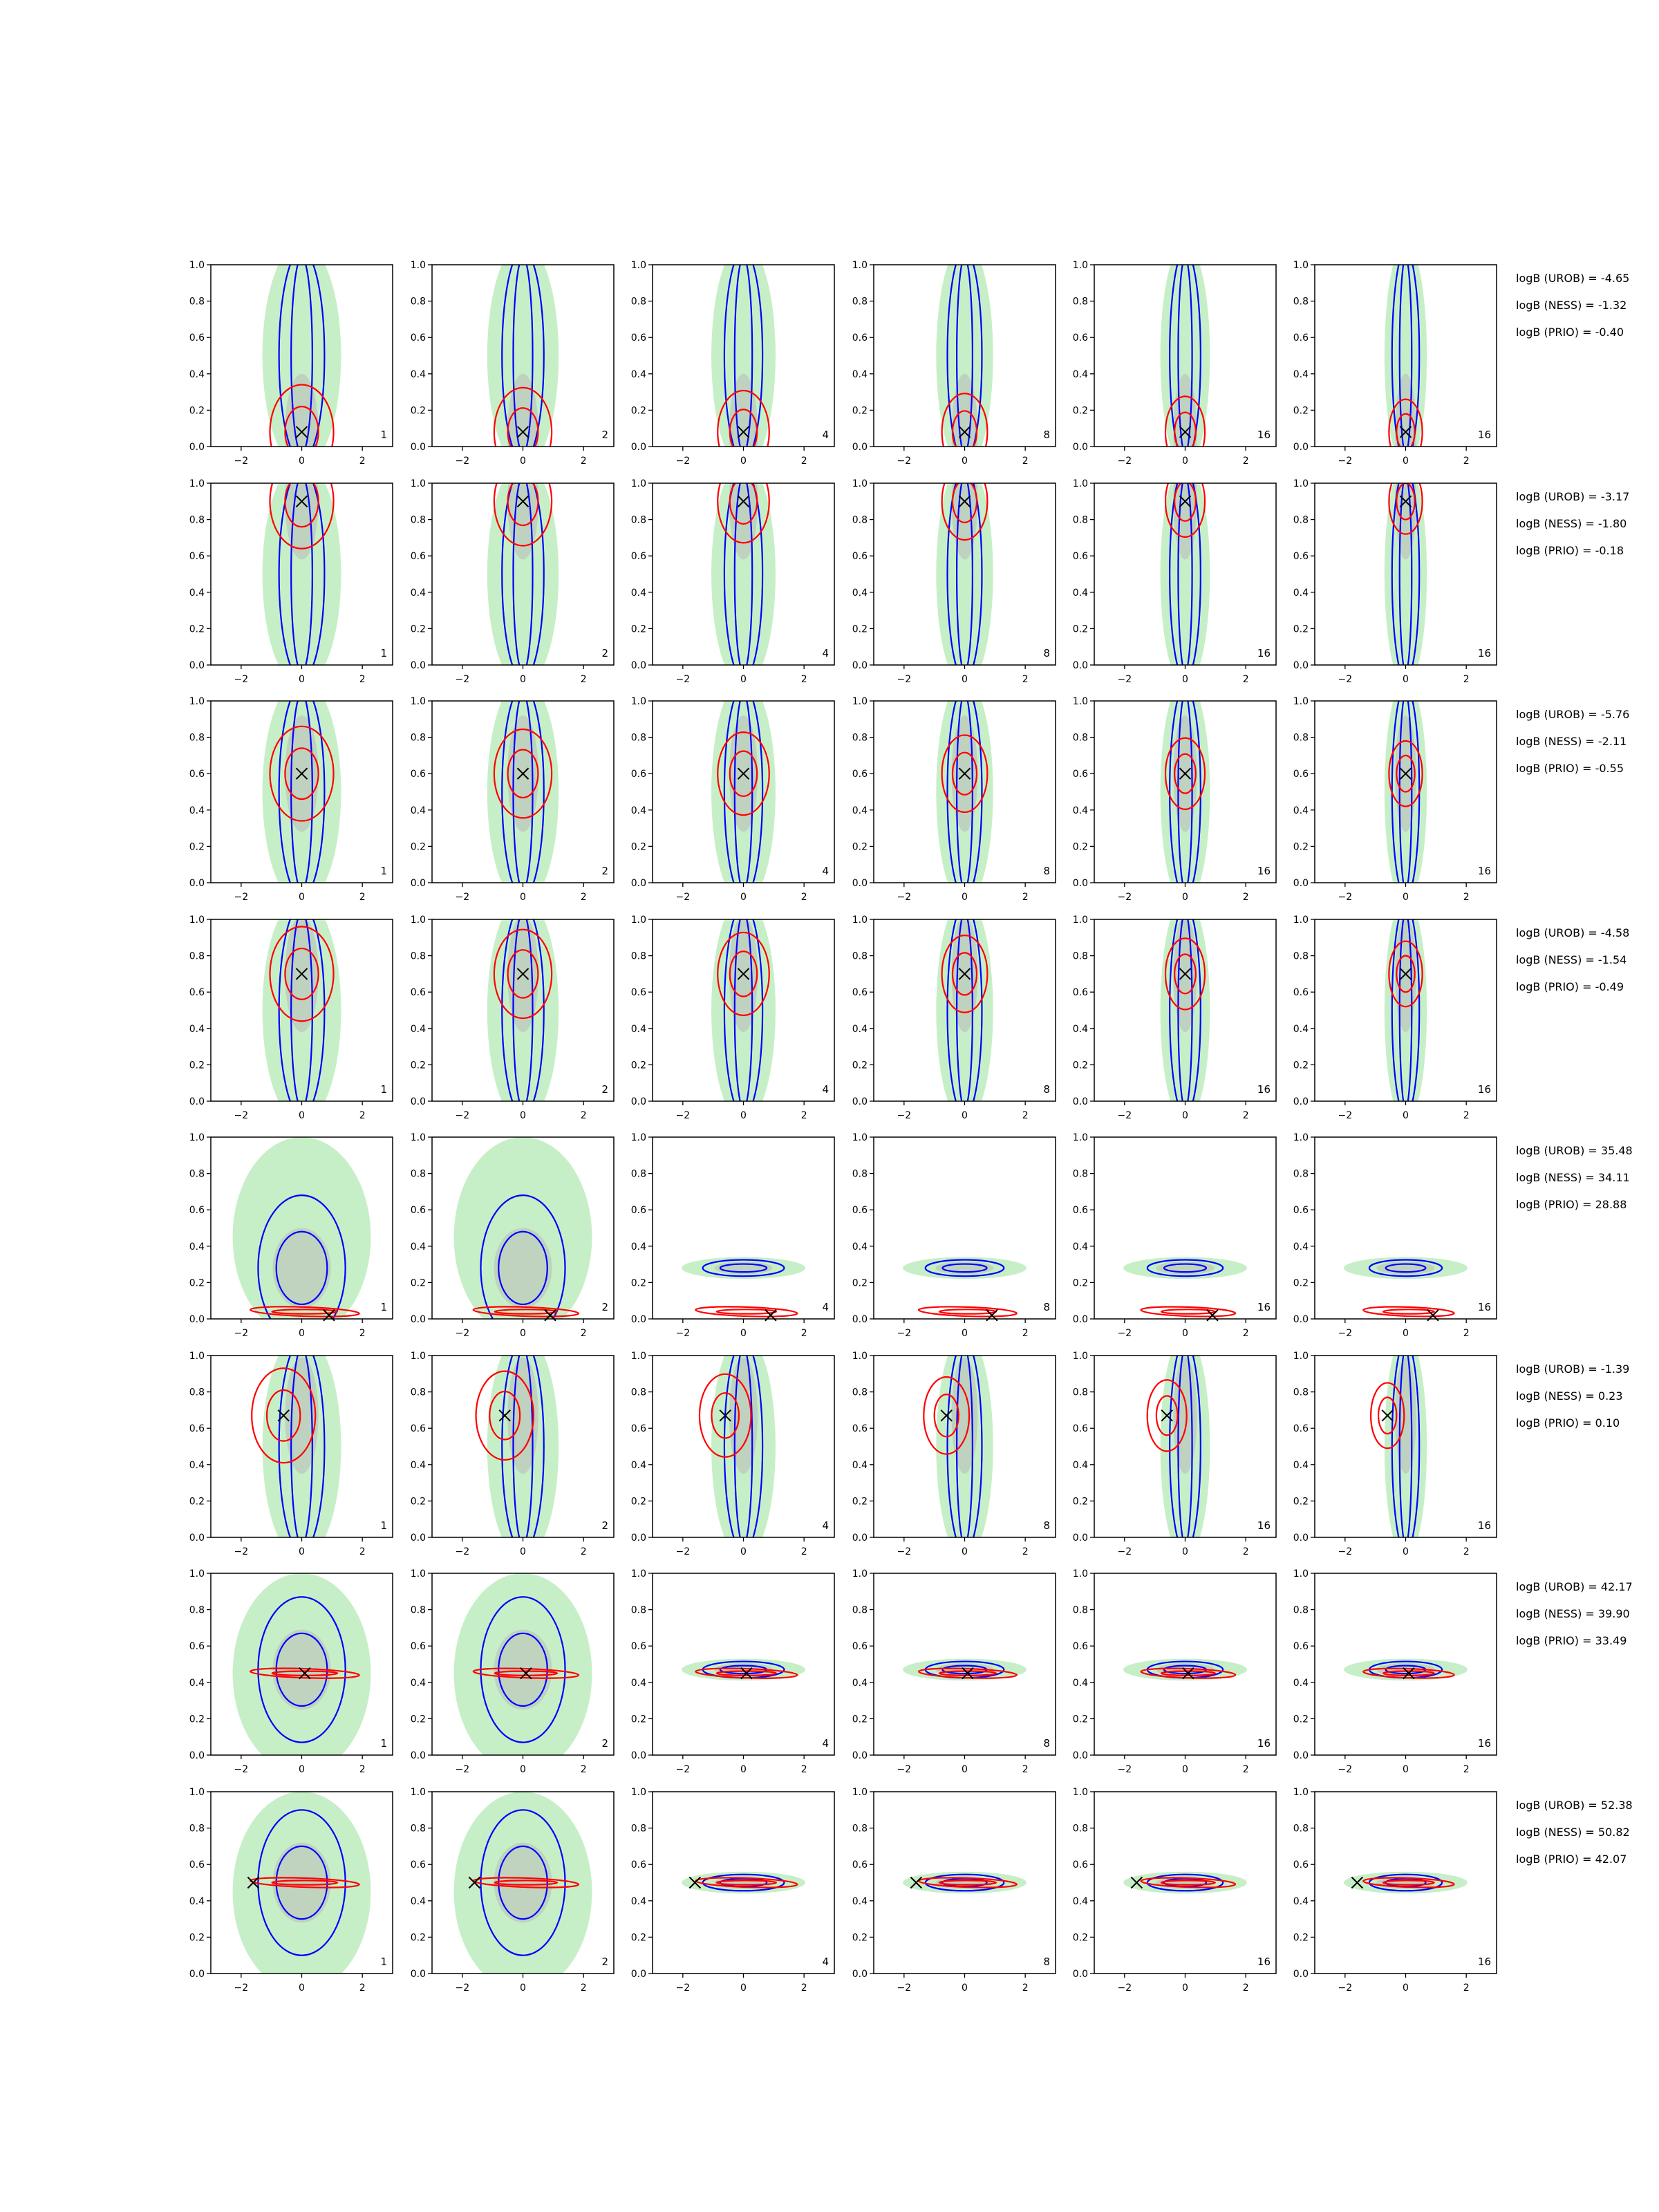 This screenshot has height=2212, width=1659. I want to click on density-fill-inner, so click(302, 521).